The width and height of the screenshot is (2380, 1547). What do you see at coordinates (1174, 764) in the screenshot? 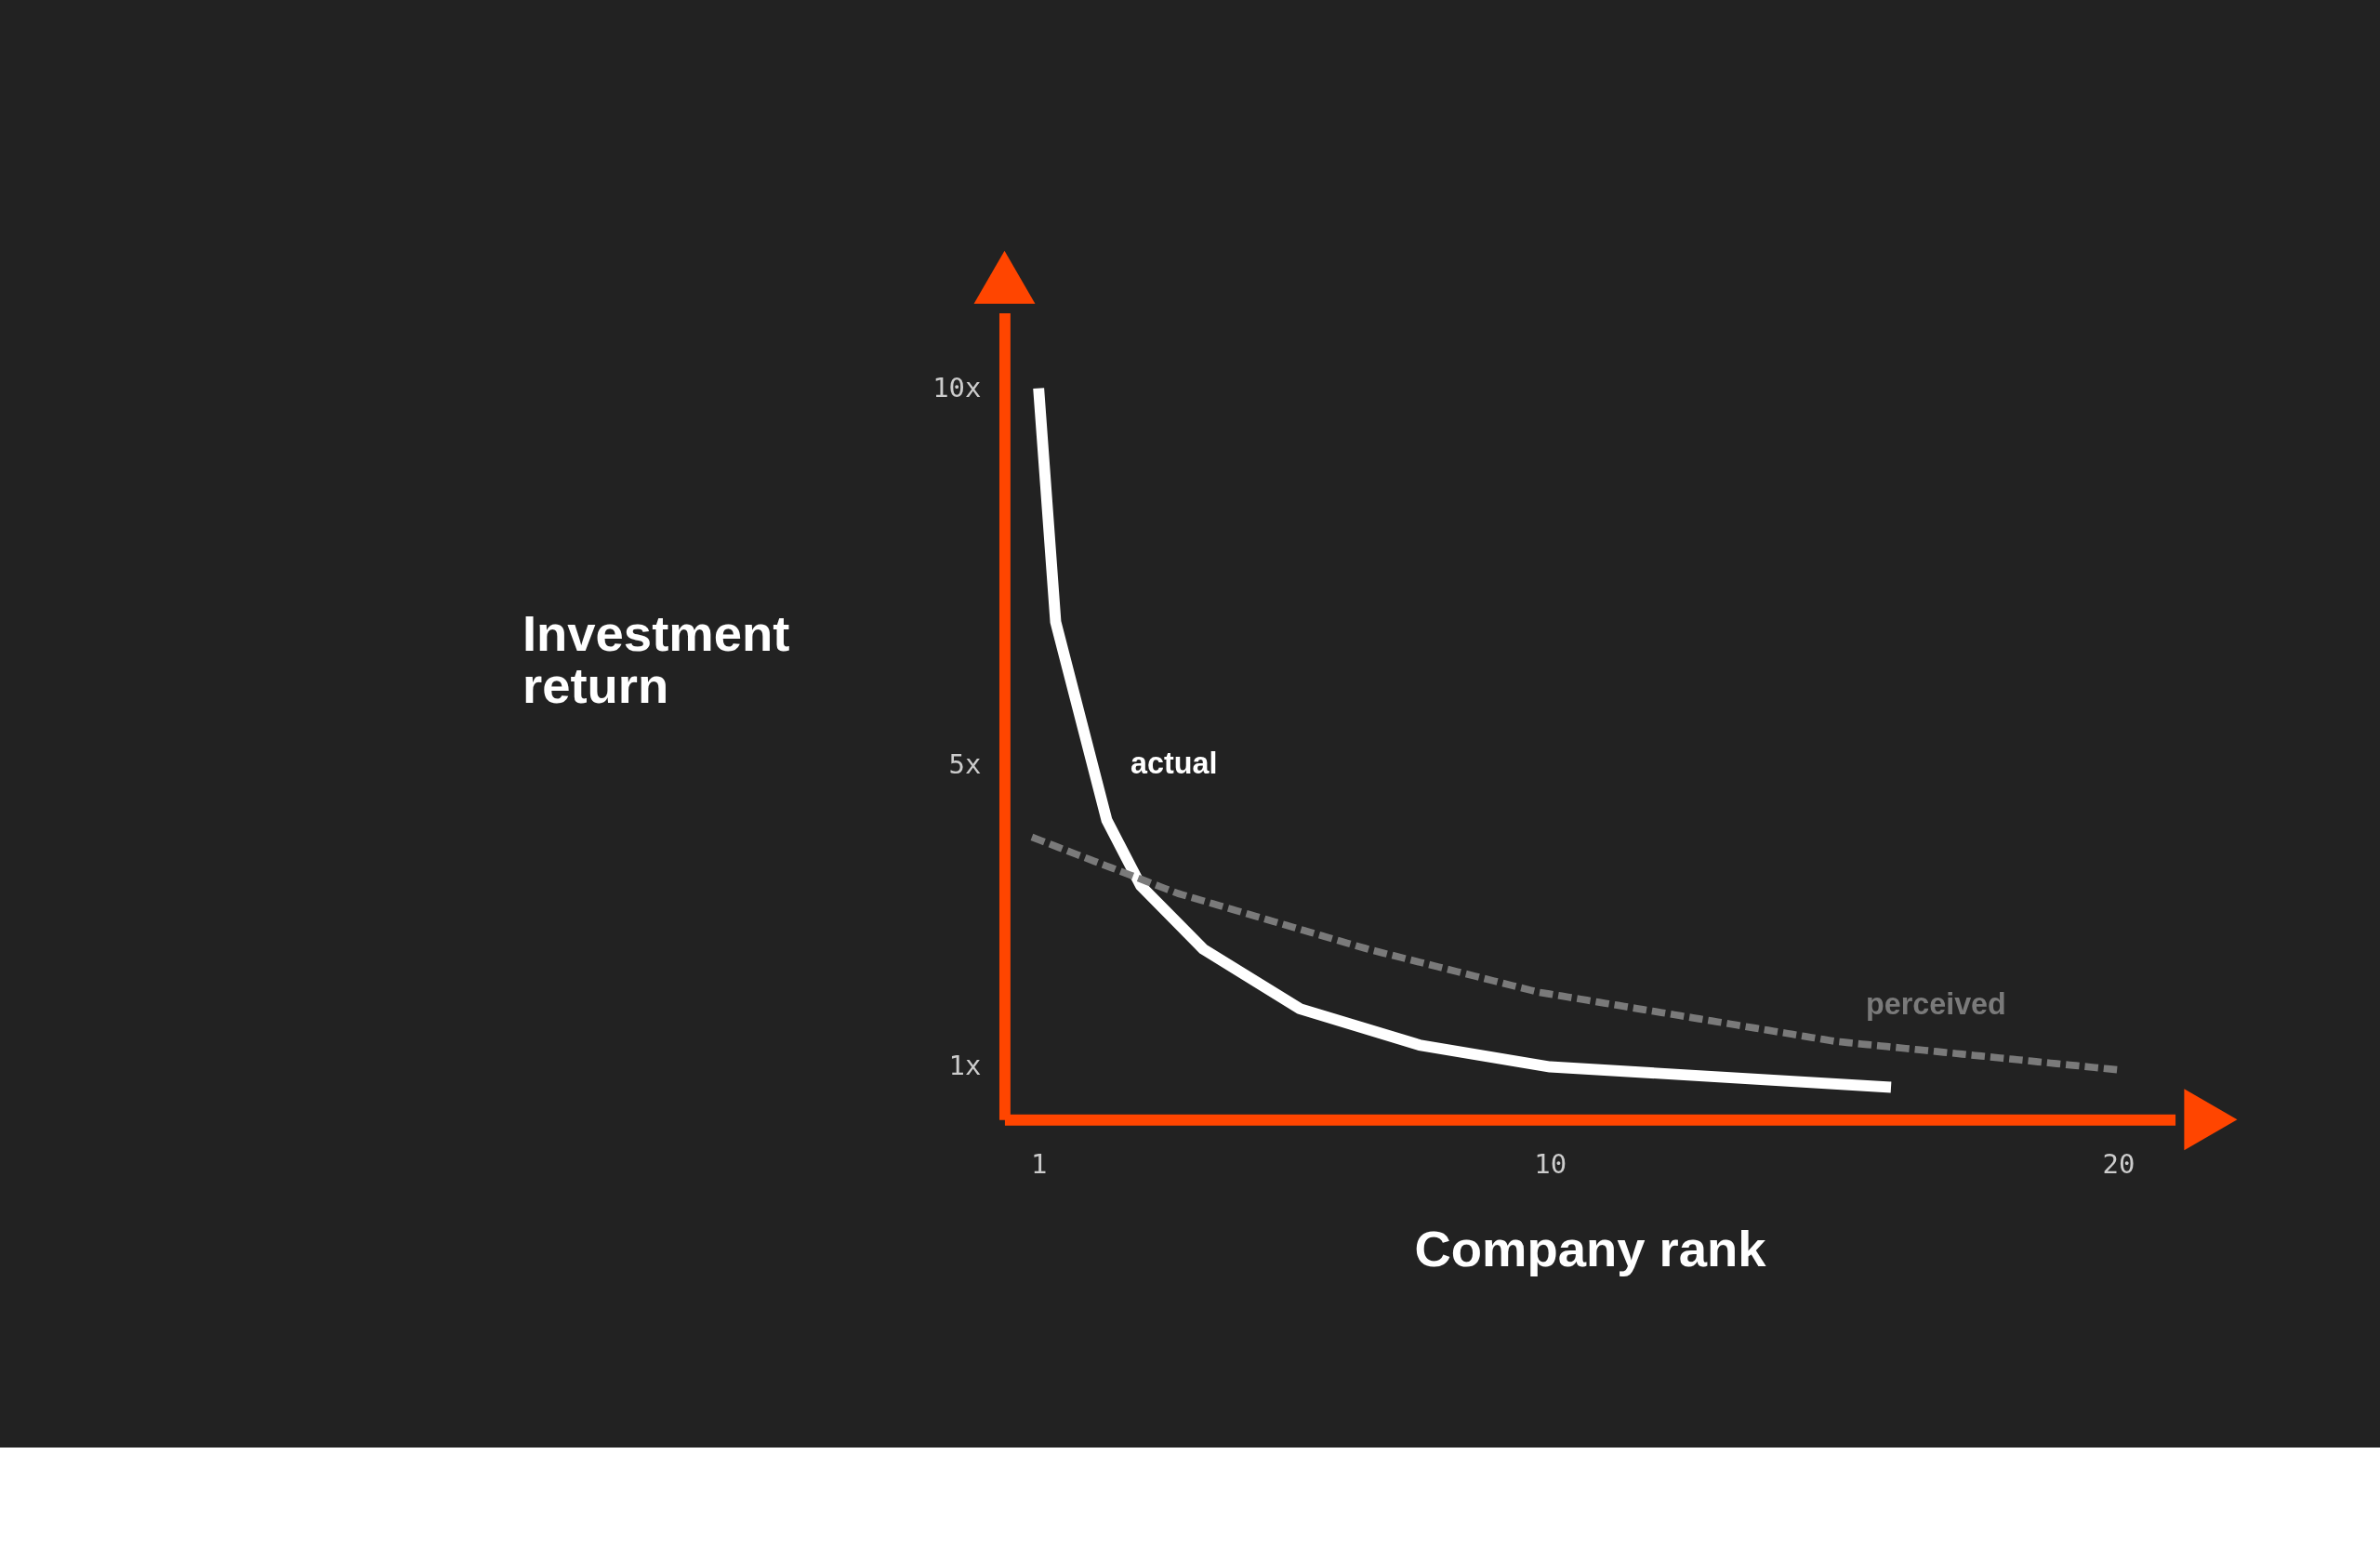
I see `series-label: actual` at bounding box center [1174, 764].